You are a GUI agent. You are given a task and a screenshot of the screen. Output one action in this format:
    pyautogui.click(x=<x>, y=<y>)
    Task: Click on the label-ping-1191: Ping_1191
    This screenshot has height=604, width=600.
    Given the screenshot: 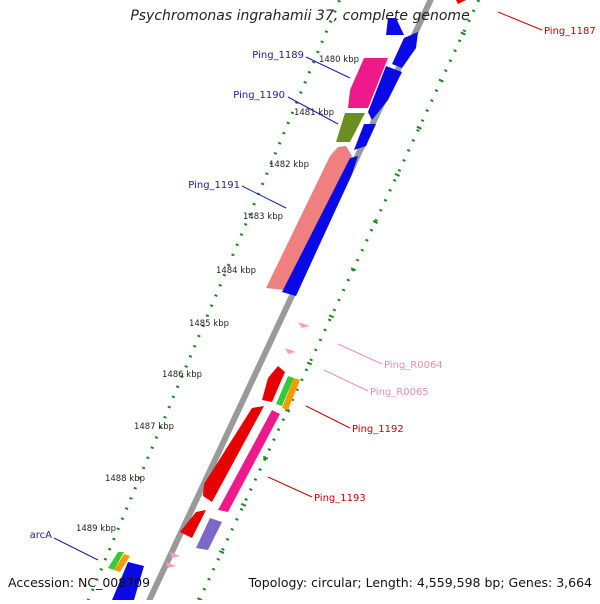 What is the action you would take?
    pyautogui.click(x=214, y=185)
    